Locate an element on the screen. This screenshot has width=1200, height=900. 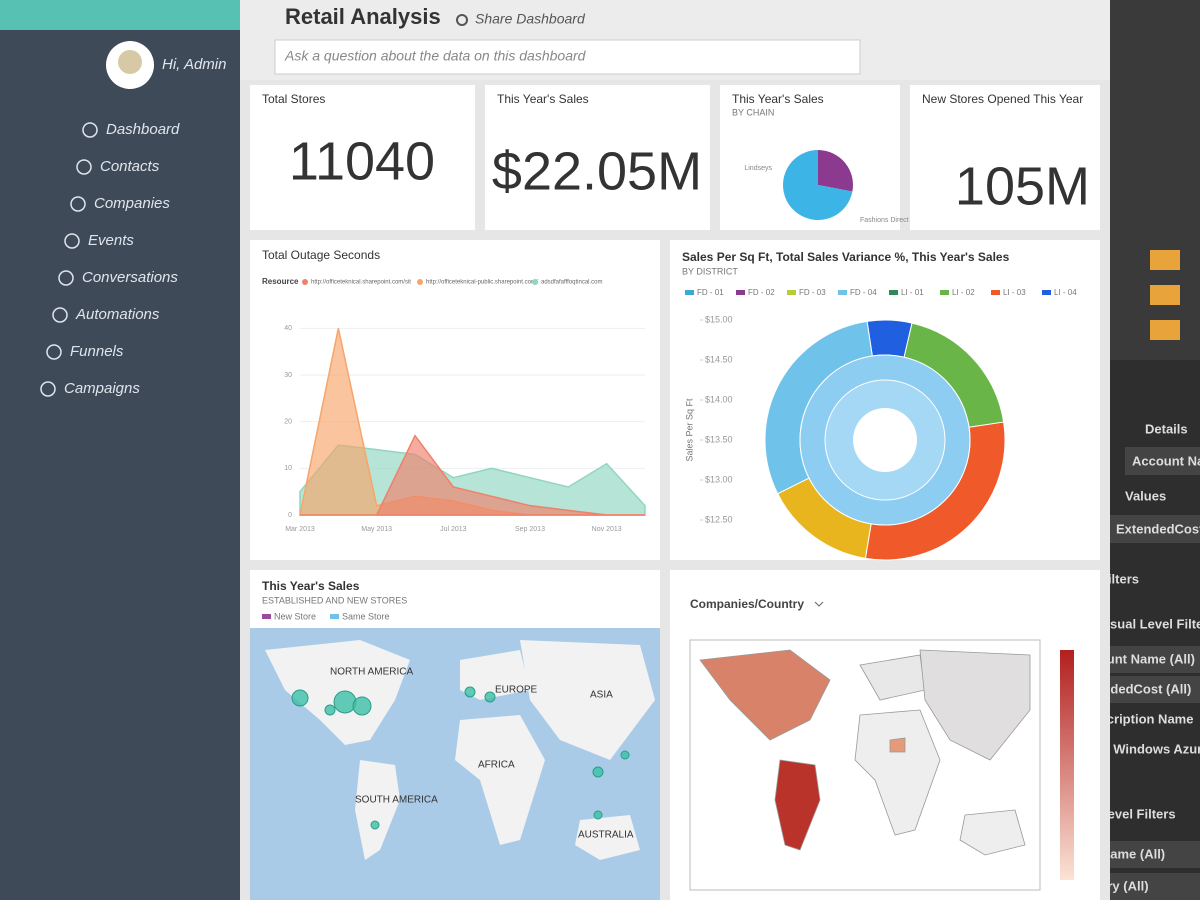
user-name: Hi, Admin is located at coordinates (194, 64).